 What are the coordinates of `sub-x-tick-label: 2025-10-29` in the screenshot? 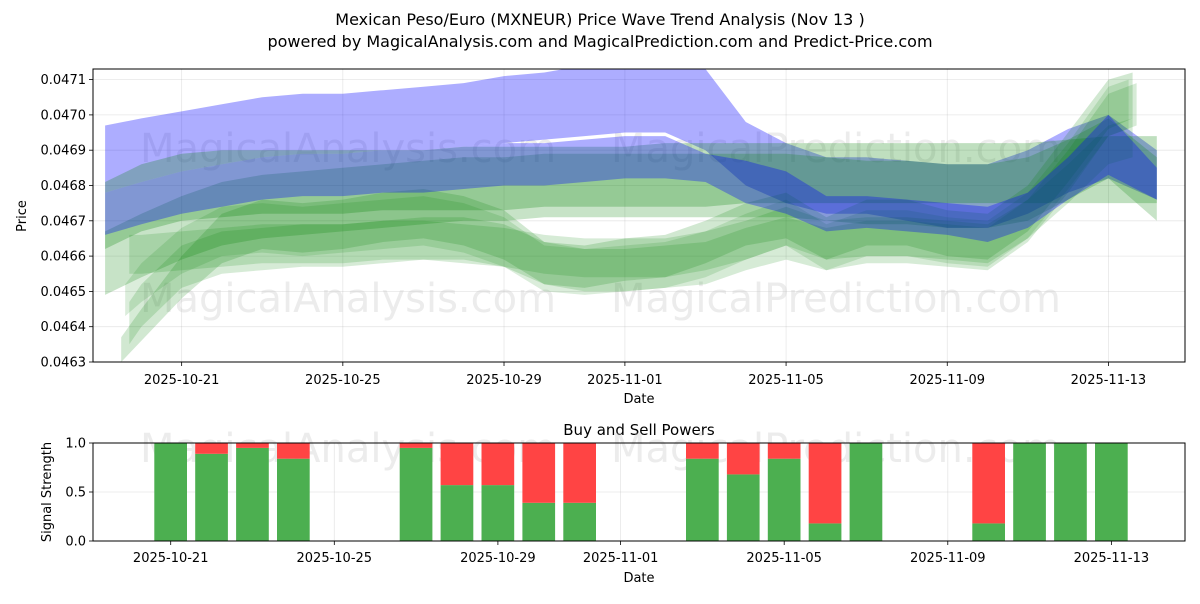 It's located at (498, 558).